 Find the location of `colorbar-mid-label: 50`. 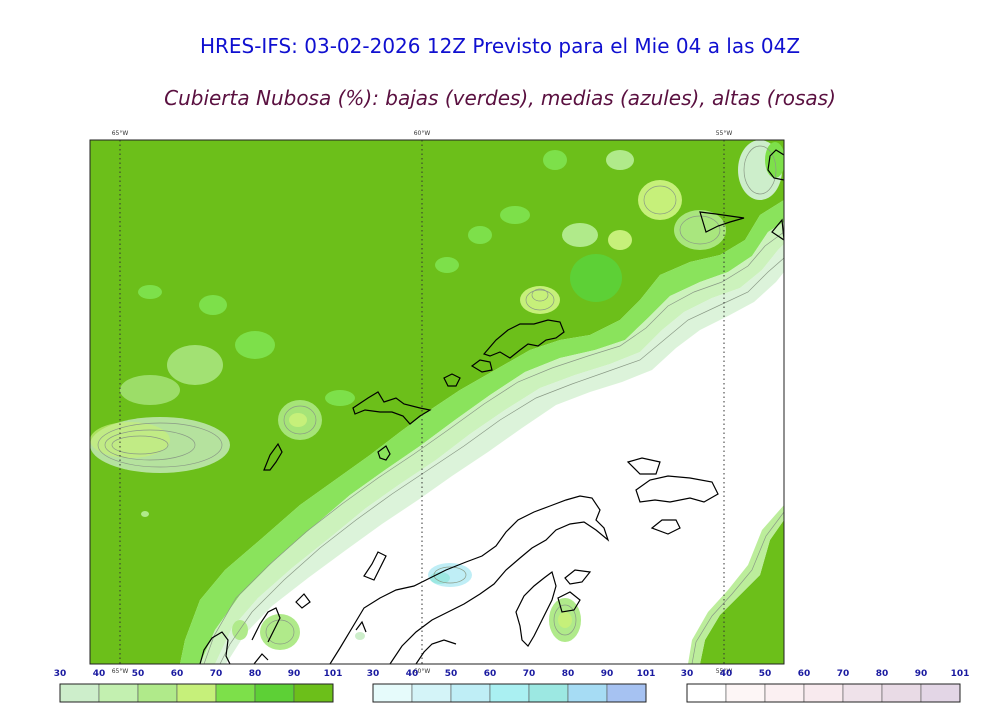

colorbar-mid-label: 50 is located at coordinates (451, 674).